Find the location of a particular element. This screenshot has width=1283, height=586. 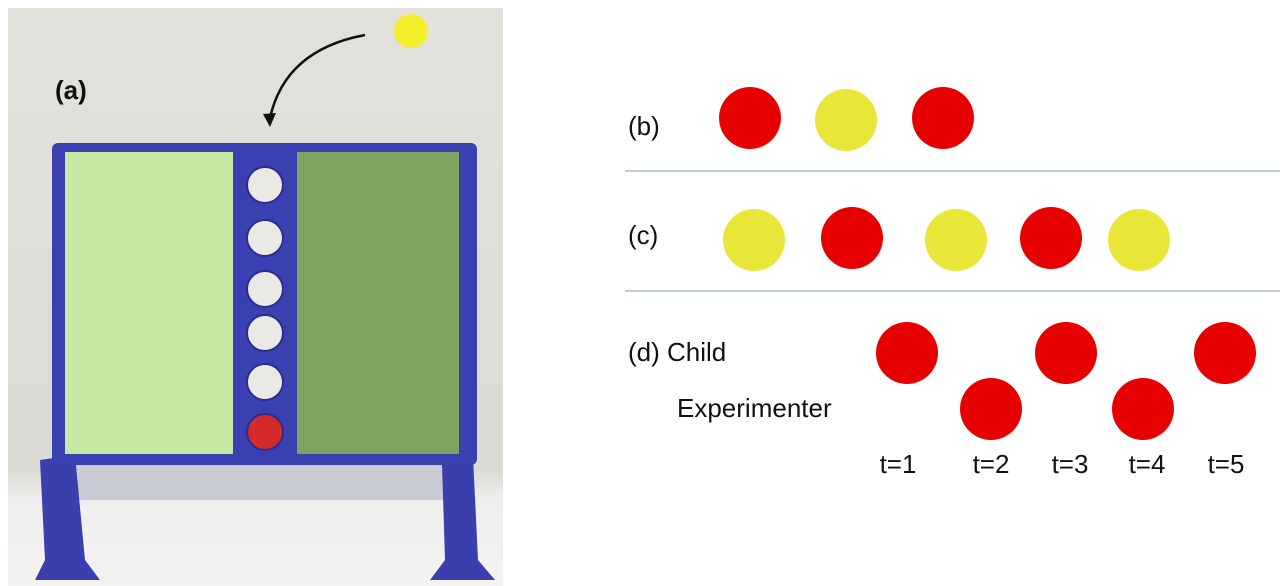

panel-label: (c) is located at coordinates (643, 235).